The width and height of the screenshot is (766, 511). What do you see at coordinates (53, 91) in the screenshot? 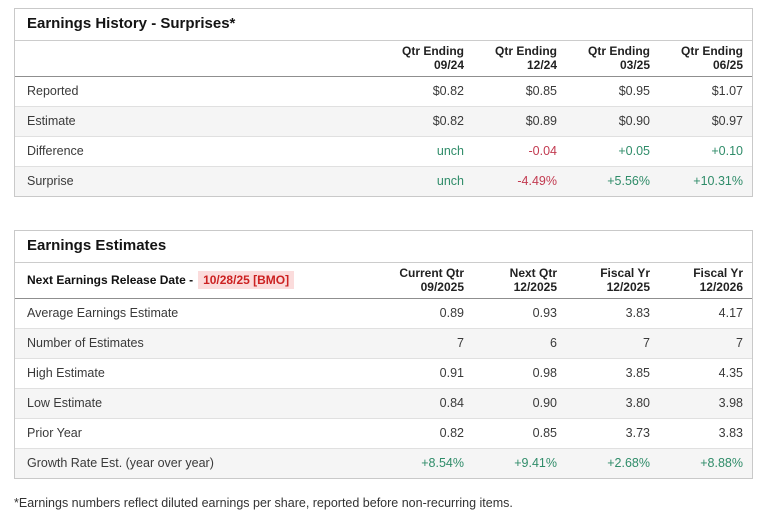
I see `row-label: Reported` at bounding box center [53, 91].